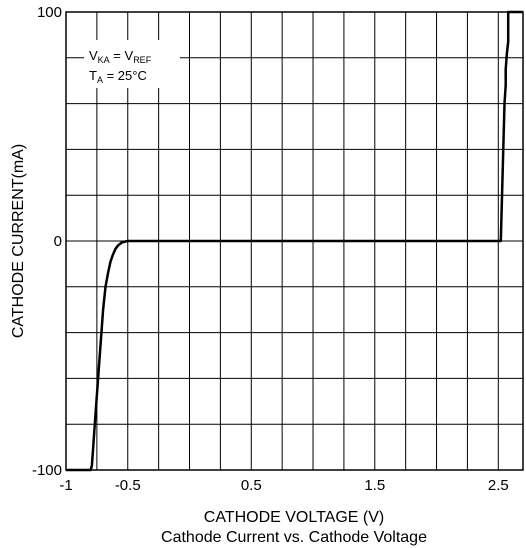  I want to click on x-tick-labels: -1 -0.5 0.5 1.5 2.5, so click(283, 485).